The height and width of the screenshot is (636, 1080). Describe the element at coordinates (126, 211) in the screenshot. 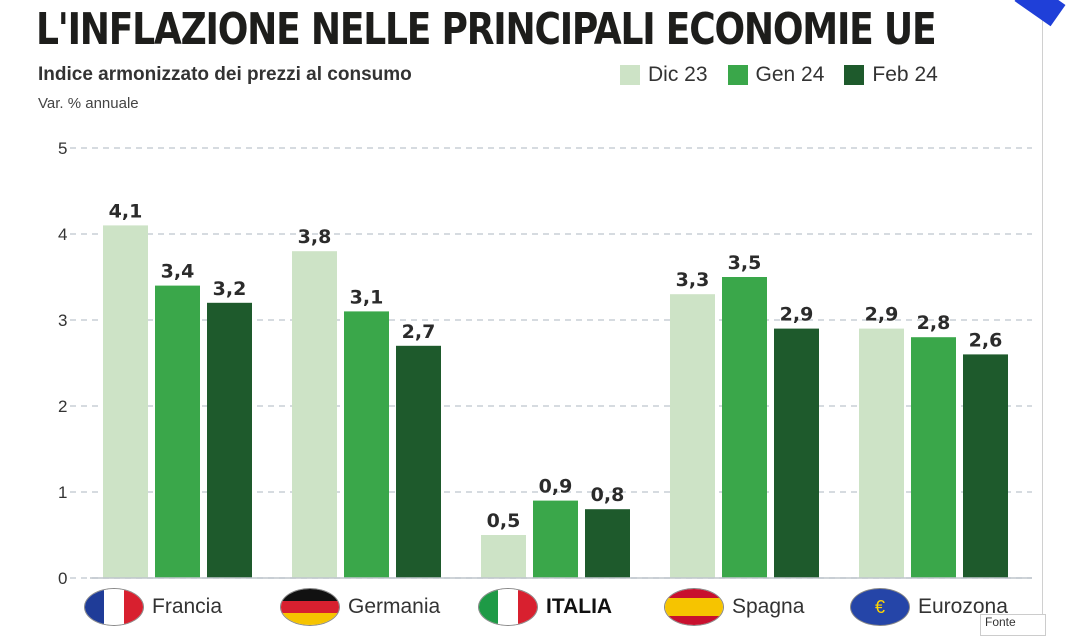

I see `data-label: 4,1` at that location.